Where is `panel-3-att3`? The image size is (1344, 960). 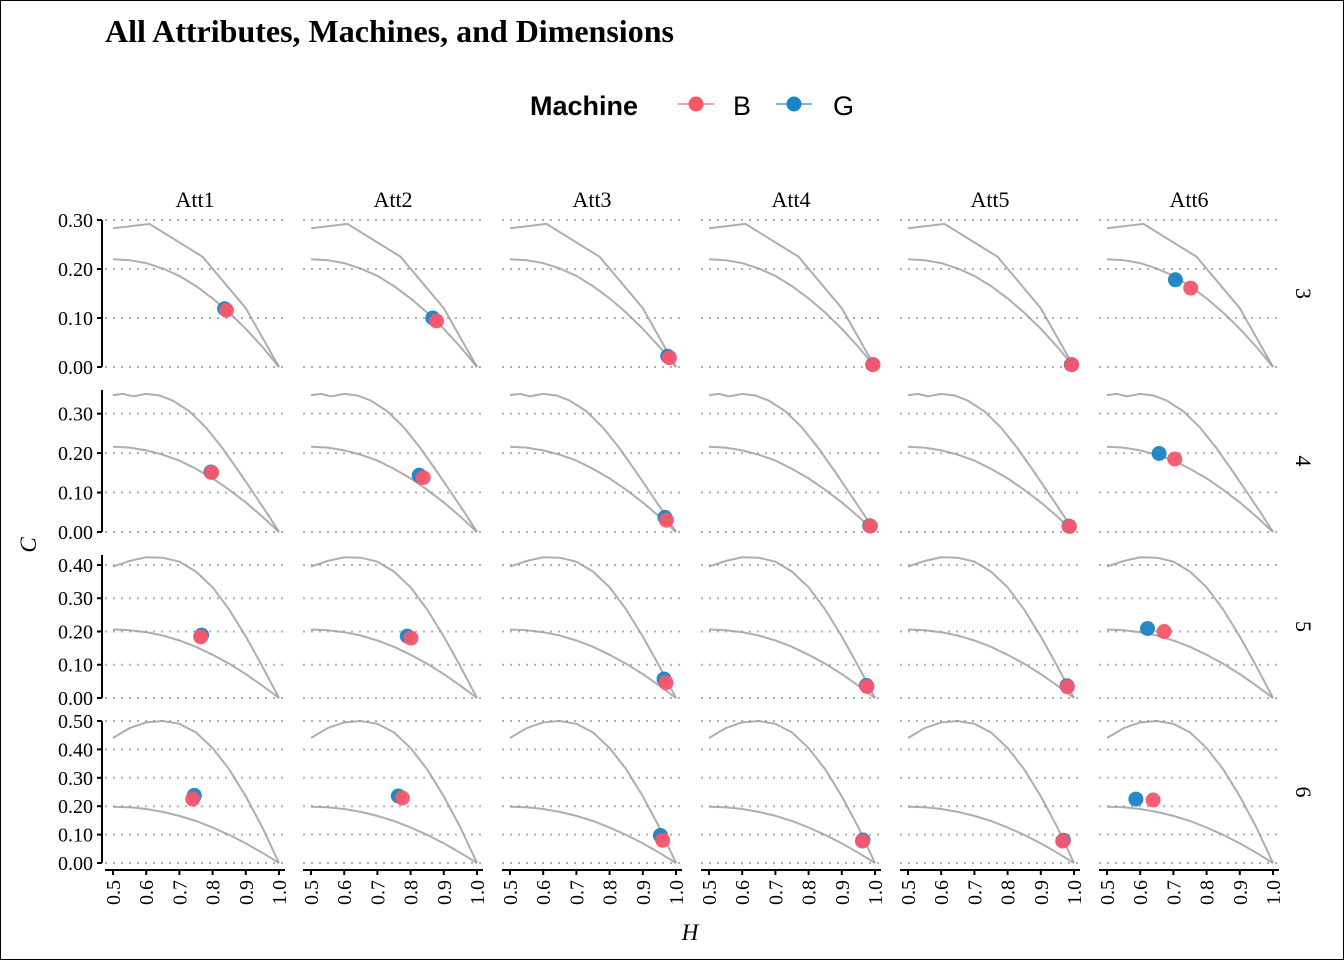
panel-3-att3 is located at coordinates (592, 293).